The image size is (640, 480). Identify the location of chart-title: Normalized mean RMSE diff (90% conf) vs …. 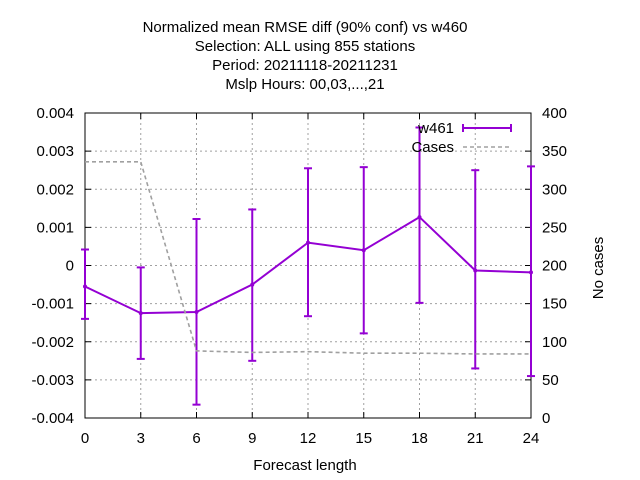
(305, 56).